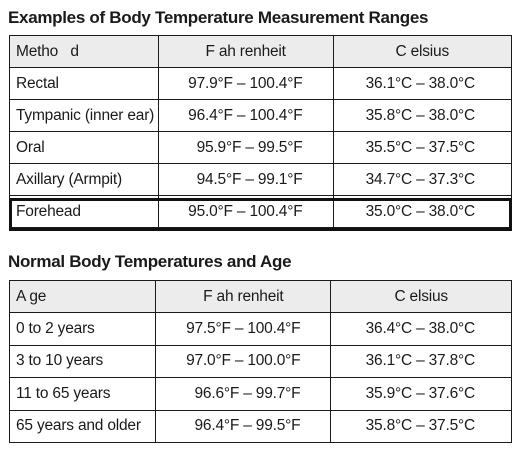 Image resolution: width=521 pixels, height=456 pixels. I want to click on celsius-cell: 35.0°C – 38.0°C, so click(422, 211).